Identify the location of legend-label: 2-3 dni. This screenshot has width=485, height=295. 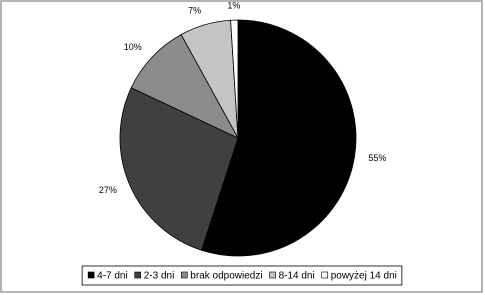
(159, 276).